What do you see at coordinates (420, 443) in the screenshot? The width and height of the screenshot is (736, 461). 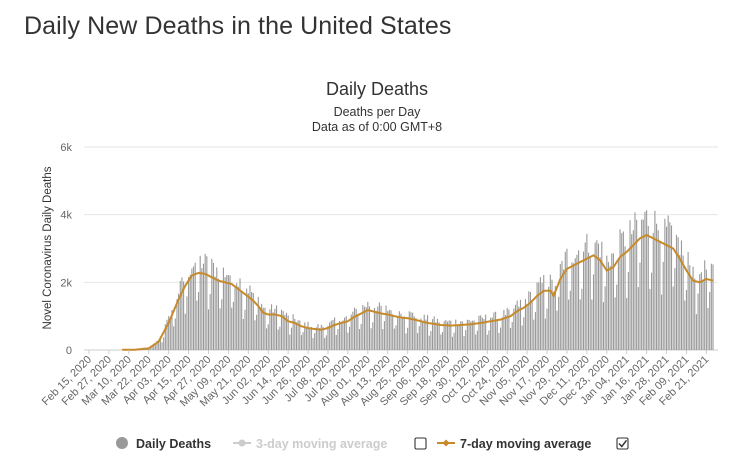 I see `legend-3-day-checkbox` at bounding box center [420, 443].